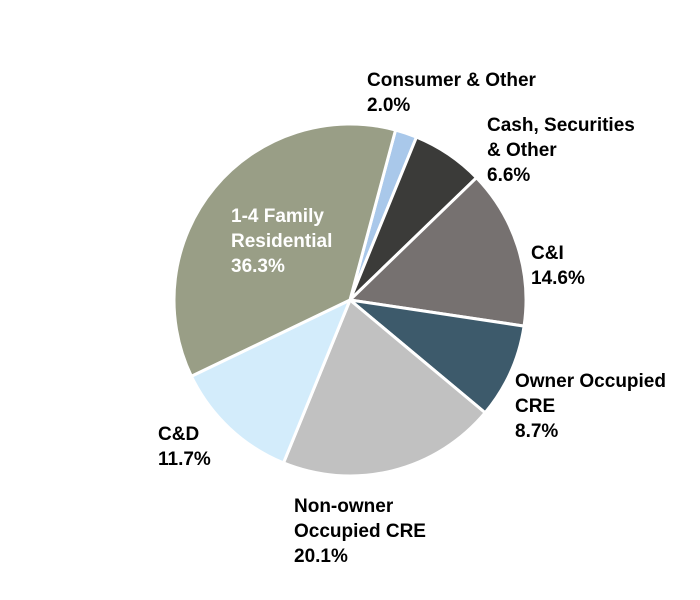 Image resolution: width=700 pixels, height=600 pixels. Describe the element at coordinates (452, 93) in the screenshot. I see `pie-label-consumer-other: Consumer & Other 2.0%` at that location.